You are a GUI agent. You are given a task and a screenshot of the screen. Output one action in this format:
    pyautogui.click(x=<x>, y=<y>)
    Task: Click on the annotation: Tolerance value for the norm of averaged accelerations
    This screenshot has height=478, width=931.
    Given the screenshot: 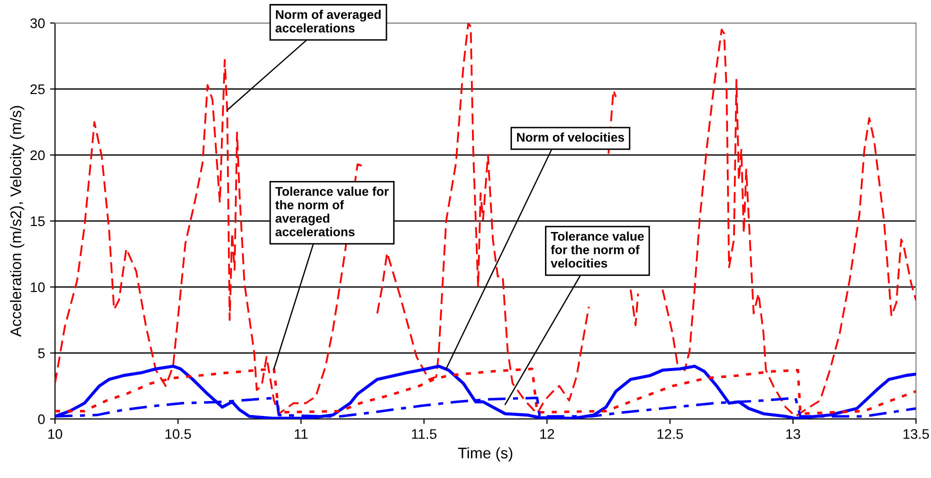 What is the action you would take?
    pyautogui.click(x=332, y=211)
    